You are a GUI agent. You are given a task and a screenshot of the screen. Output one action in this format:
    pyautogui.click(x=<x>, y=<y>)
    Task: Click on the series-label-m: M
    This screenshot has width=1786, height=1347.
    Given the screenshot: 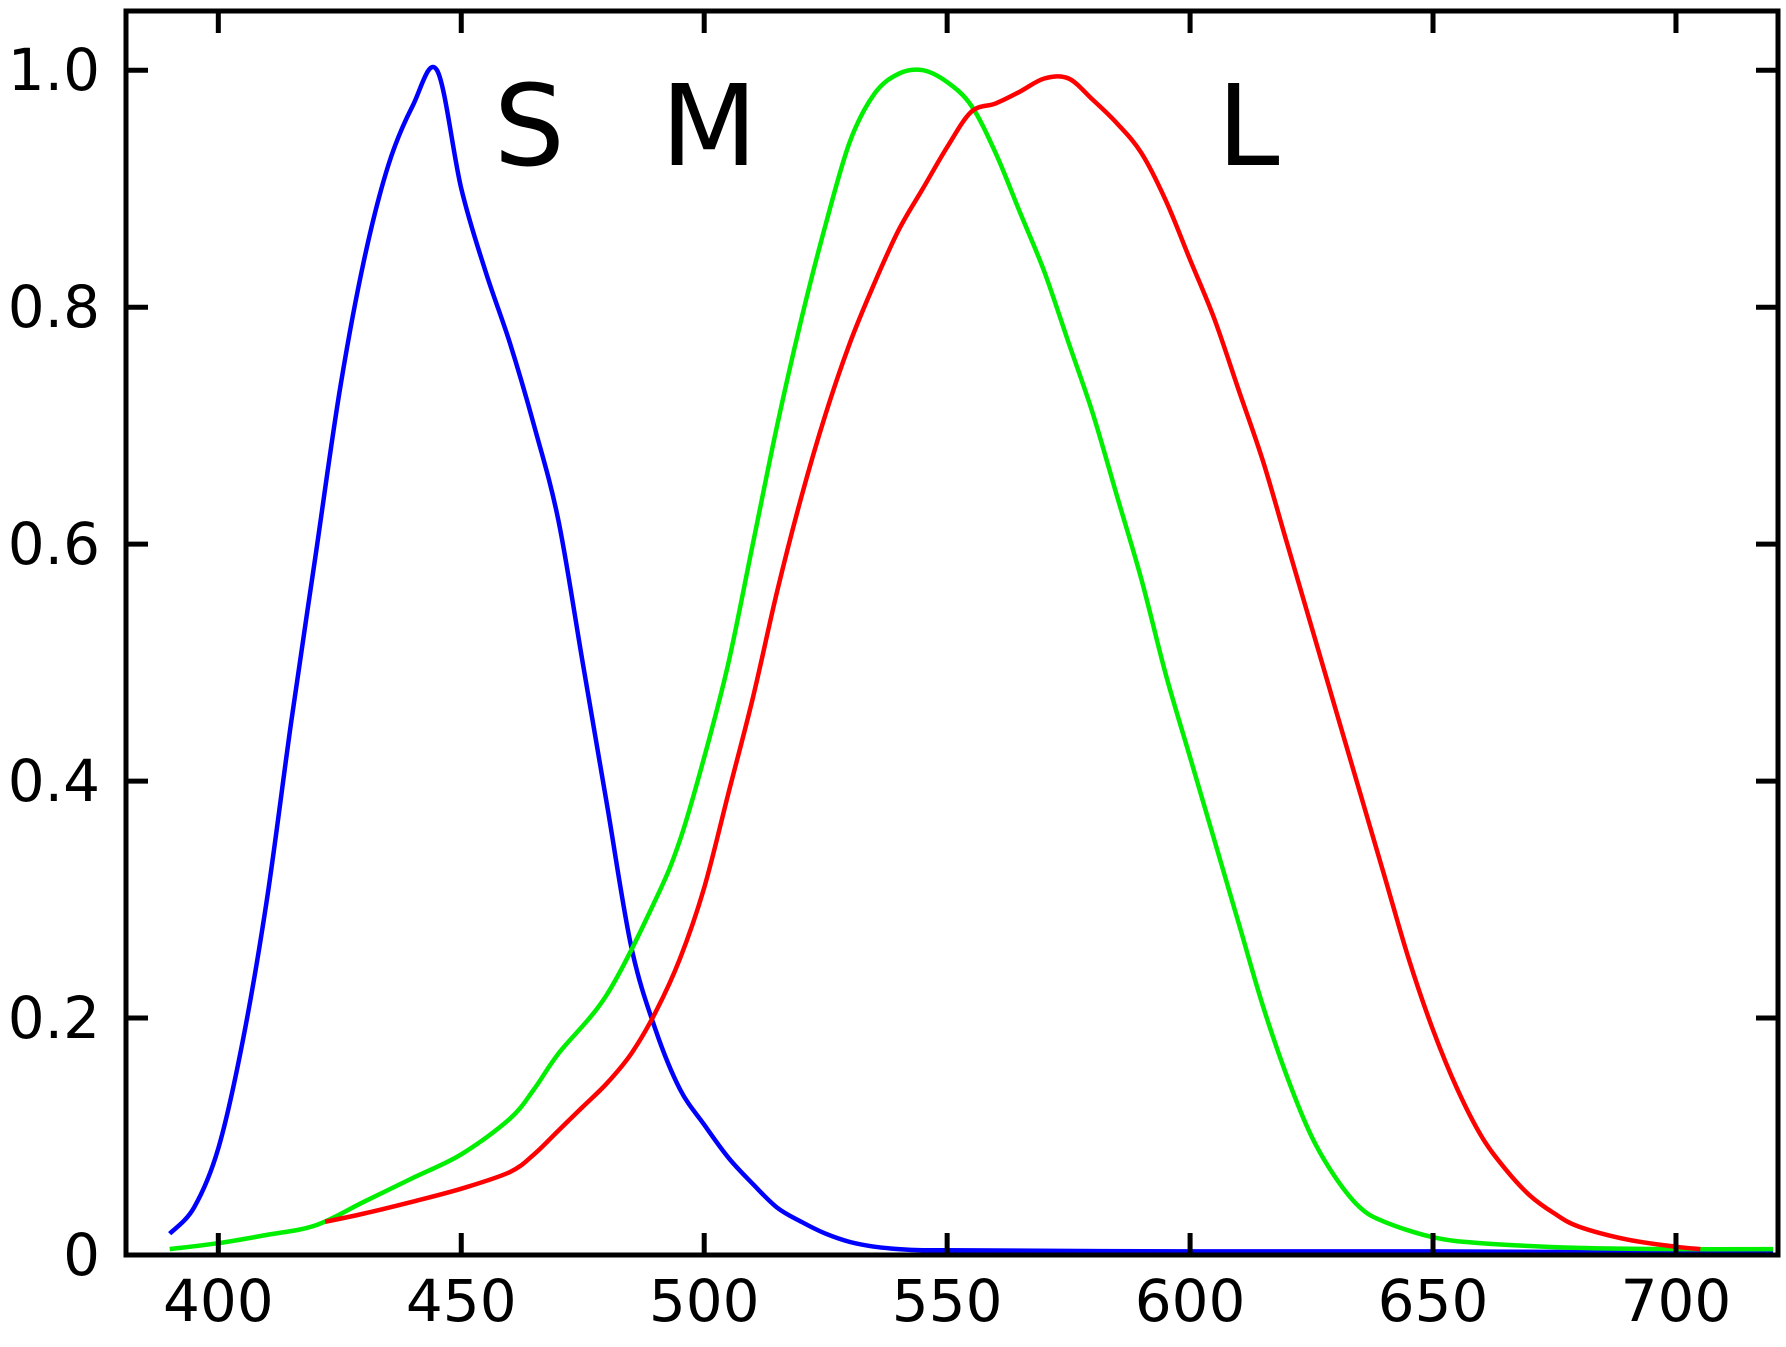 What is the action you would take?
    pyautogui.click(x=709, y=127)
    